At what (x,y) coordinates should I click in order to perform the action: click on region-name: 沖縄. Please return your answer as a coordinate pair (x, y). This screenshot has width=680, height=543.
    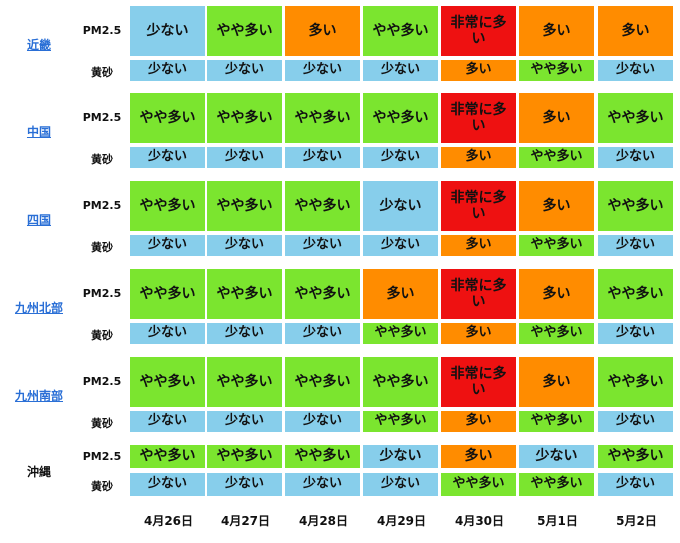
    Looking at the image, I should click on (38, 471).